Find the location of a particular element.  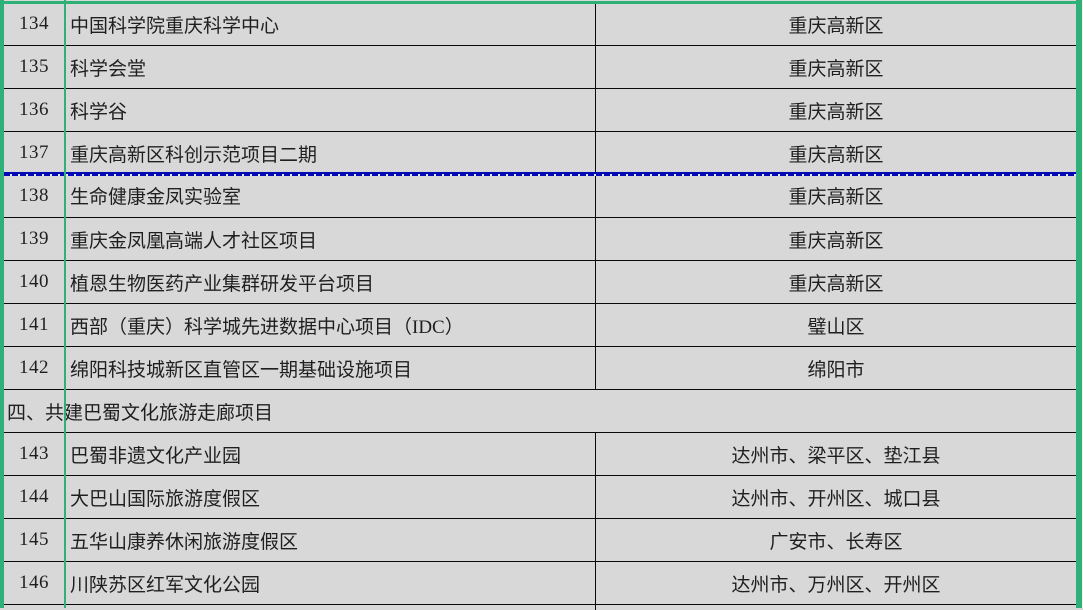

project-name-cell: 西部（重庆）科学城先进数据中心项目（IDC） is located at coordinates (267, 327).